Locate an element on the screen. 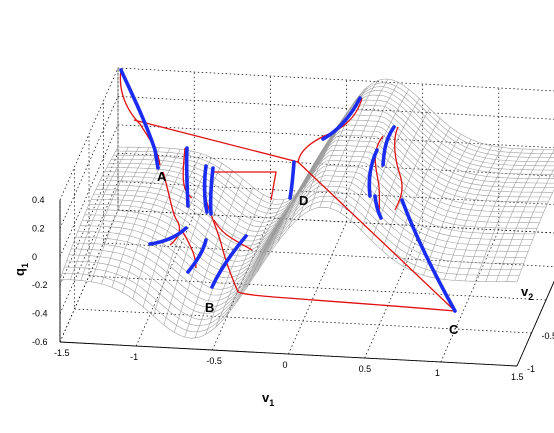 This screenshot has width=554, height=433. point-label-a: A is located at coordinates (162, 176).